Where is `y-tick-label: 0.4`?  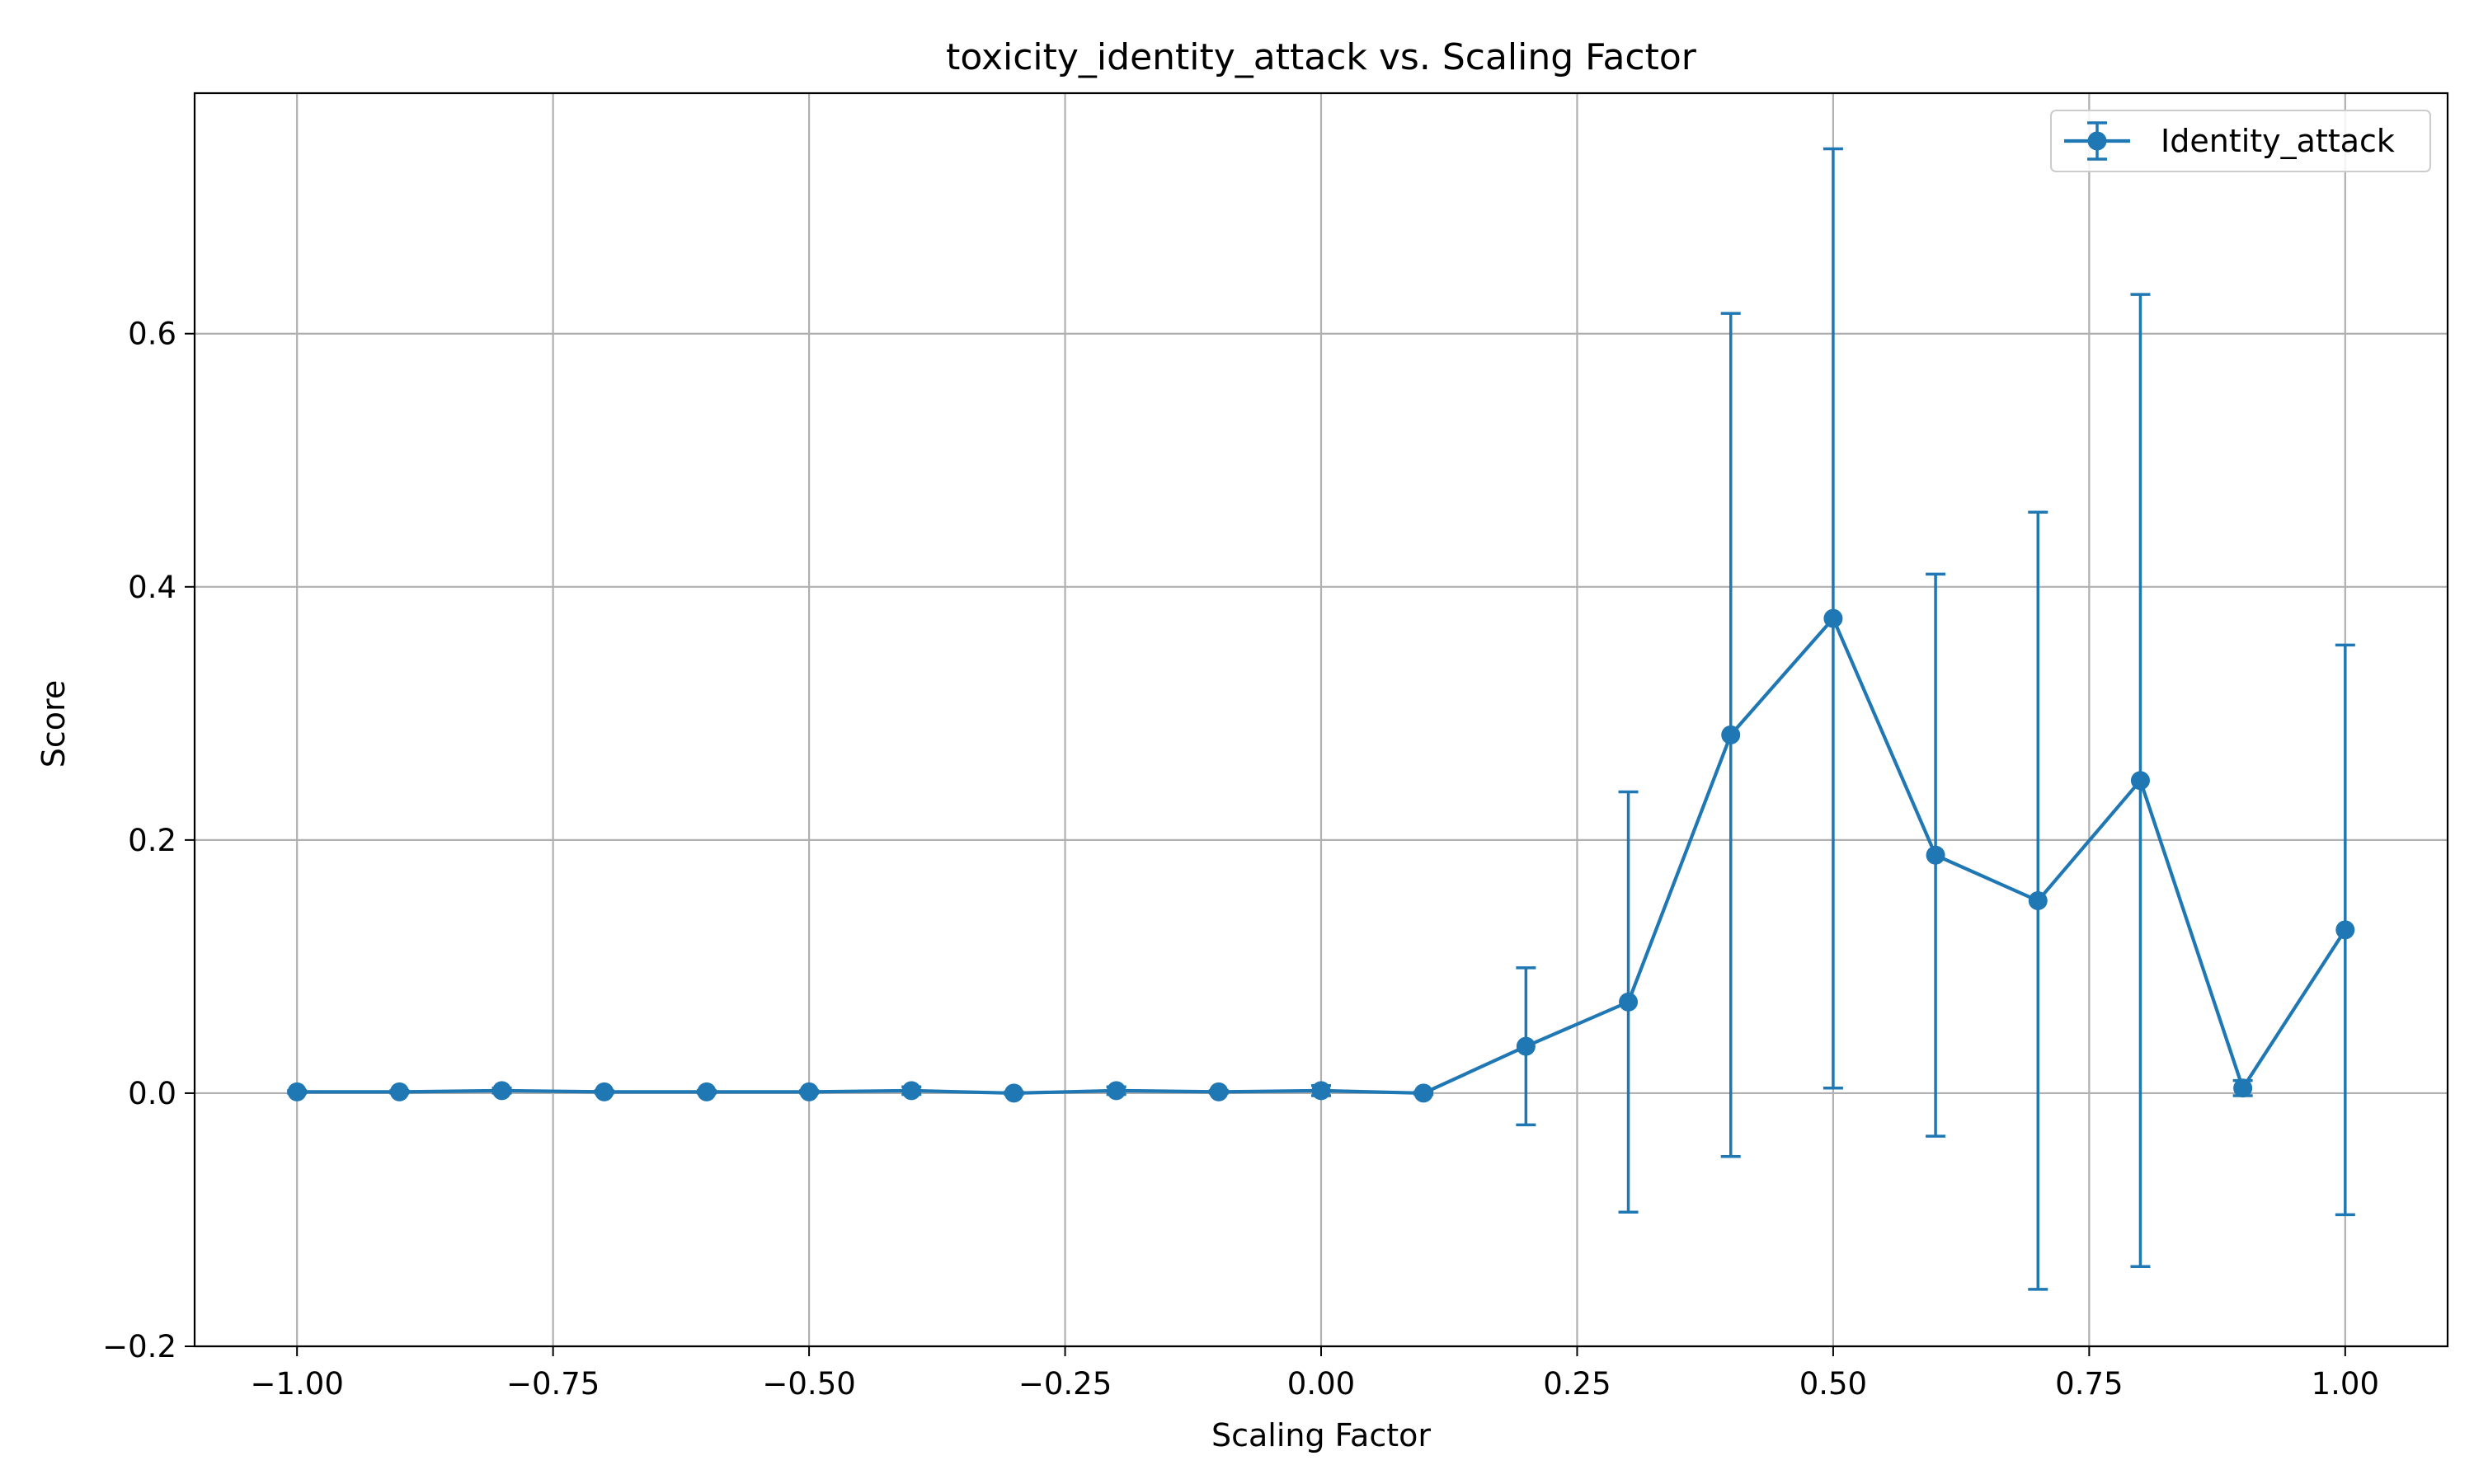 y-tick-label: 0.4 is located at coordinates (152, 587).